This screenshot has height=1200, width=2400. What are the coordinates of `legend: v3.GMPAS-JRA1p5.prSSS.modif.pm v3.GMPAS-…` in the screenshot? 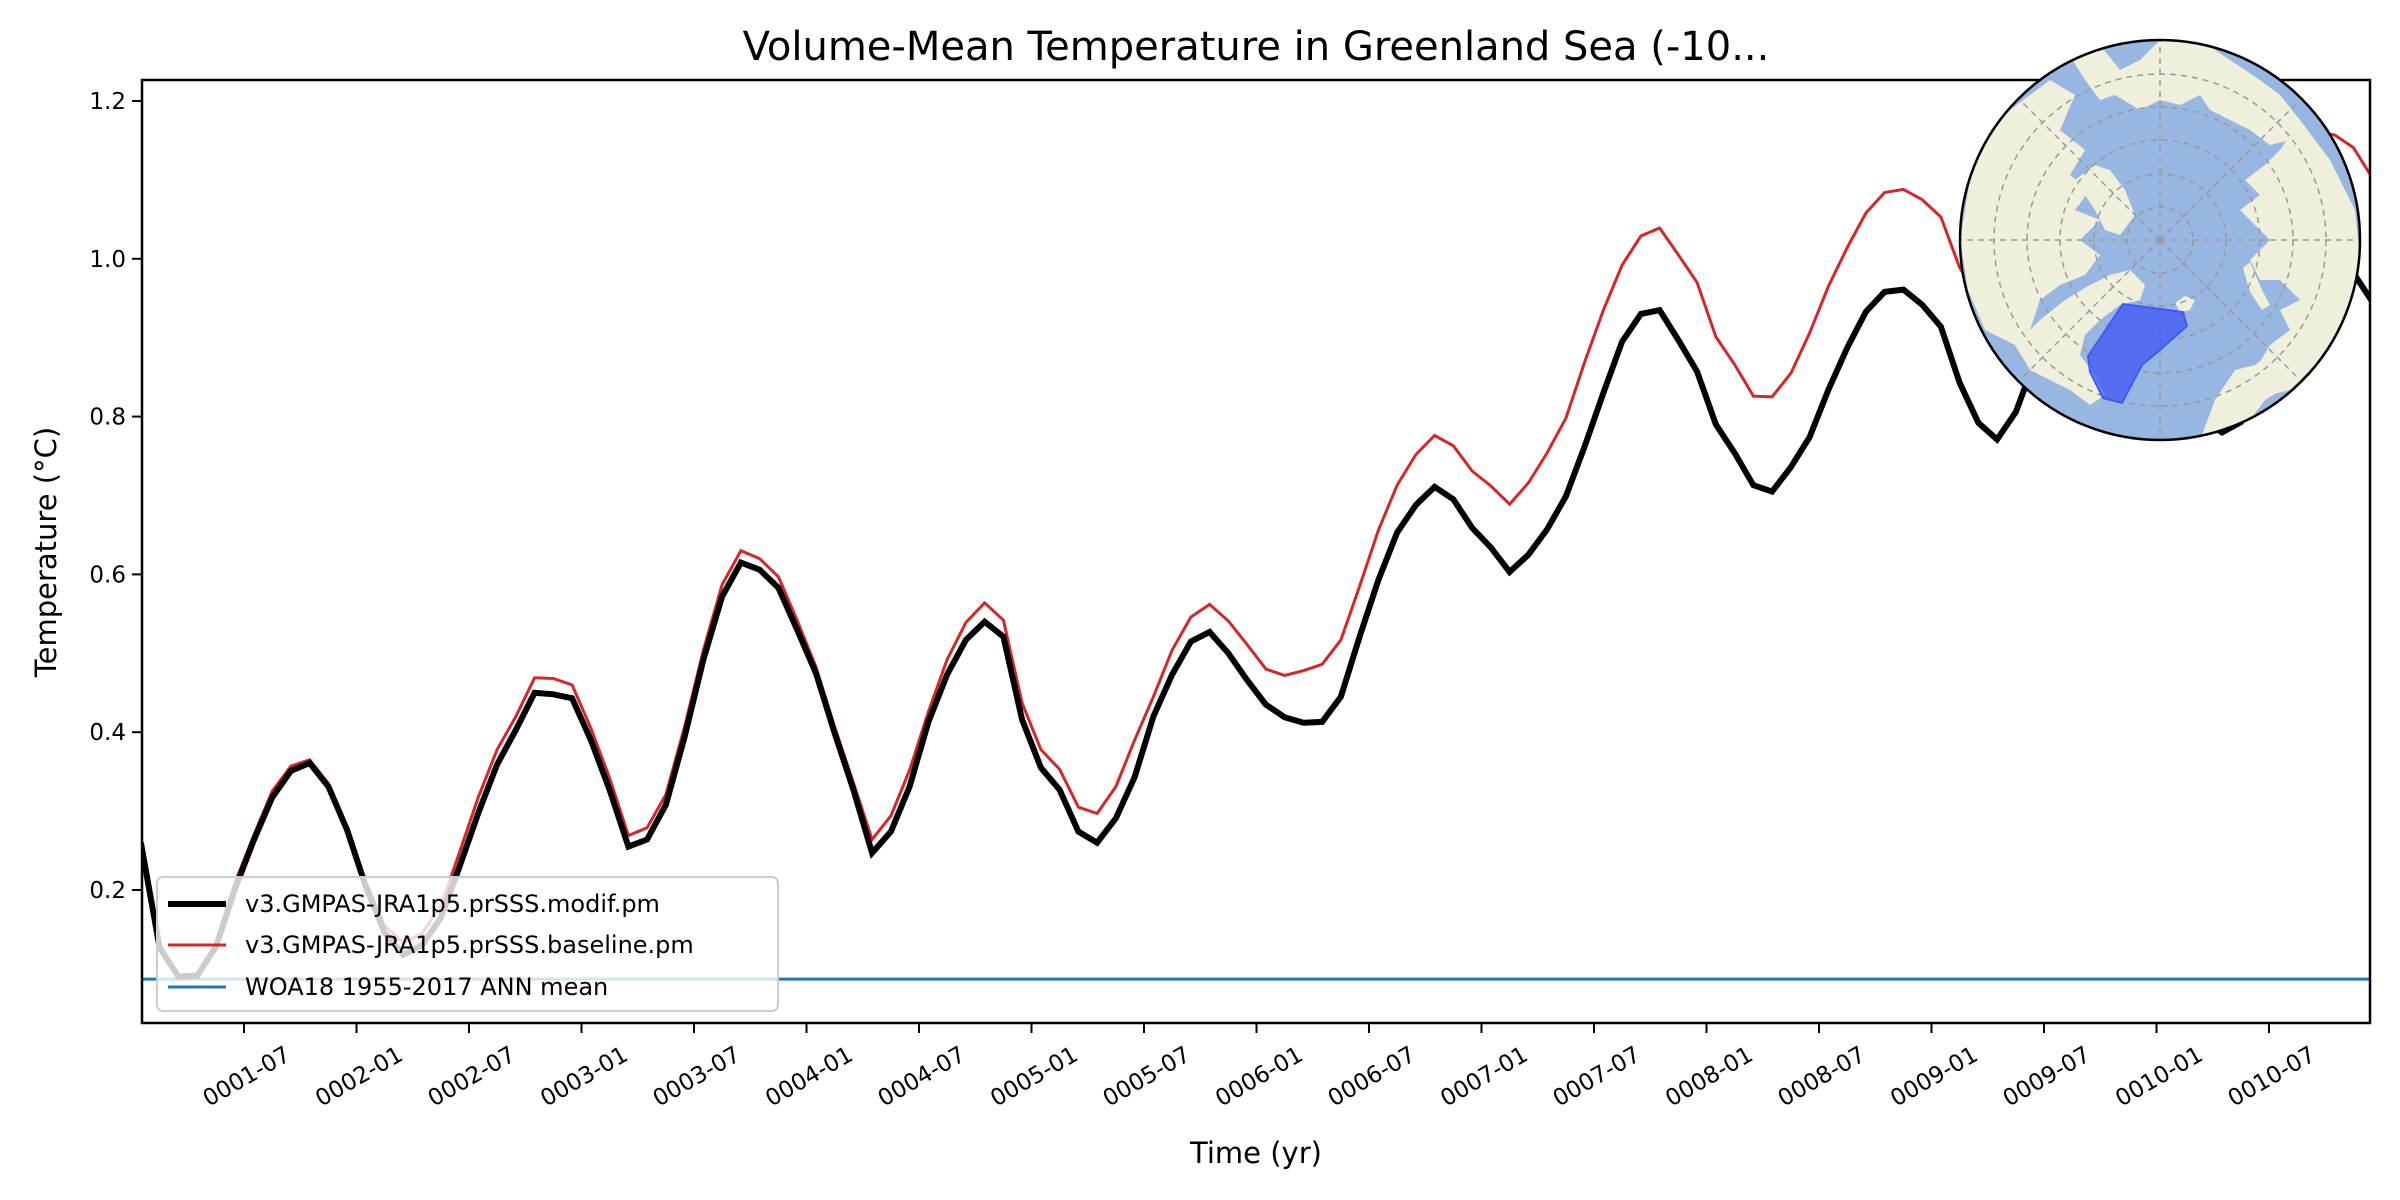 It's located at (467, 944).